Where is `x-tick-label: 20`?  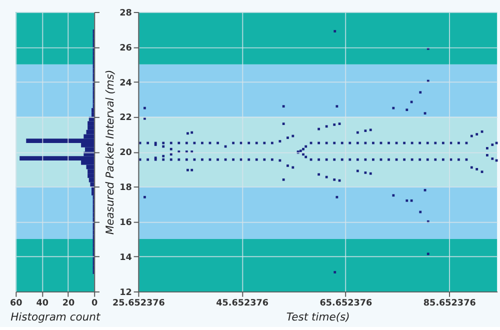
x-tick-label: 20 is located at coordinates (68, 303).